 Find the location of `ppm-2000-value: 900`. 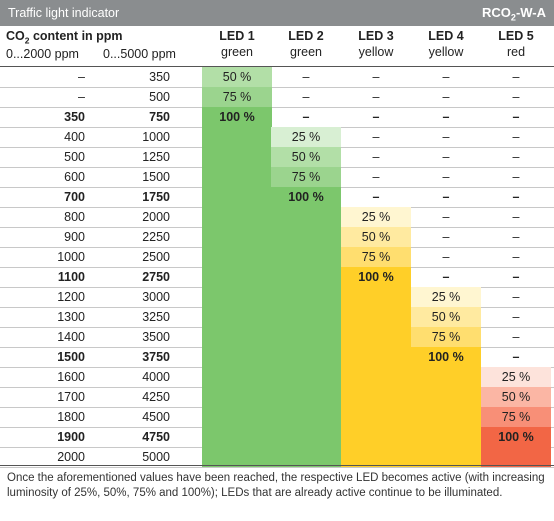

ppm-2000-value: 900 is located at coordinates (74, 237).